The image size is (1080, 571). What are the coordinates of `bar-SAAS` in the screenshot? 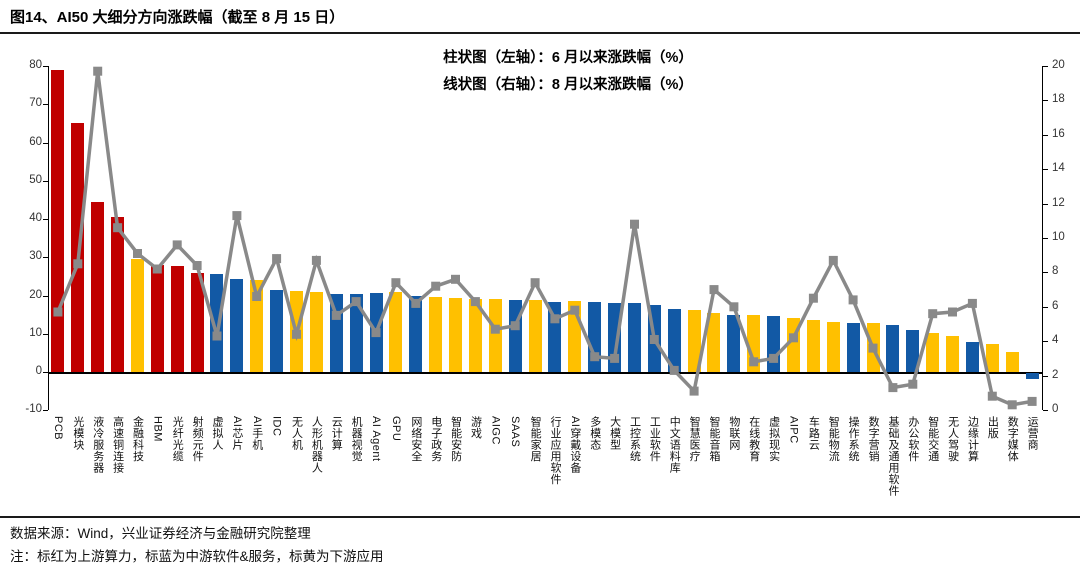 It's located at (515, 336).